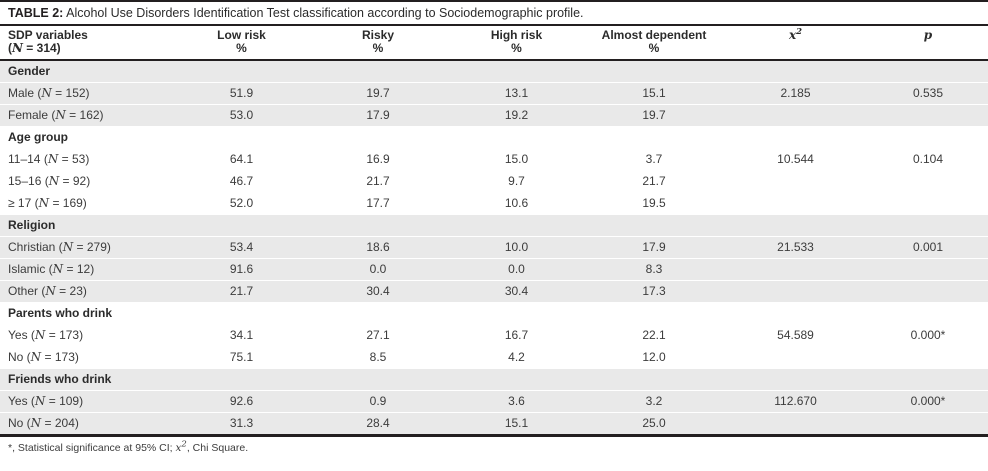 The image size is (988, 471). What do you see at coordinates (87, 181) in the screenshot?
I see `row-label: 15–16 (N = 92)` at bounding box center [87, 181].